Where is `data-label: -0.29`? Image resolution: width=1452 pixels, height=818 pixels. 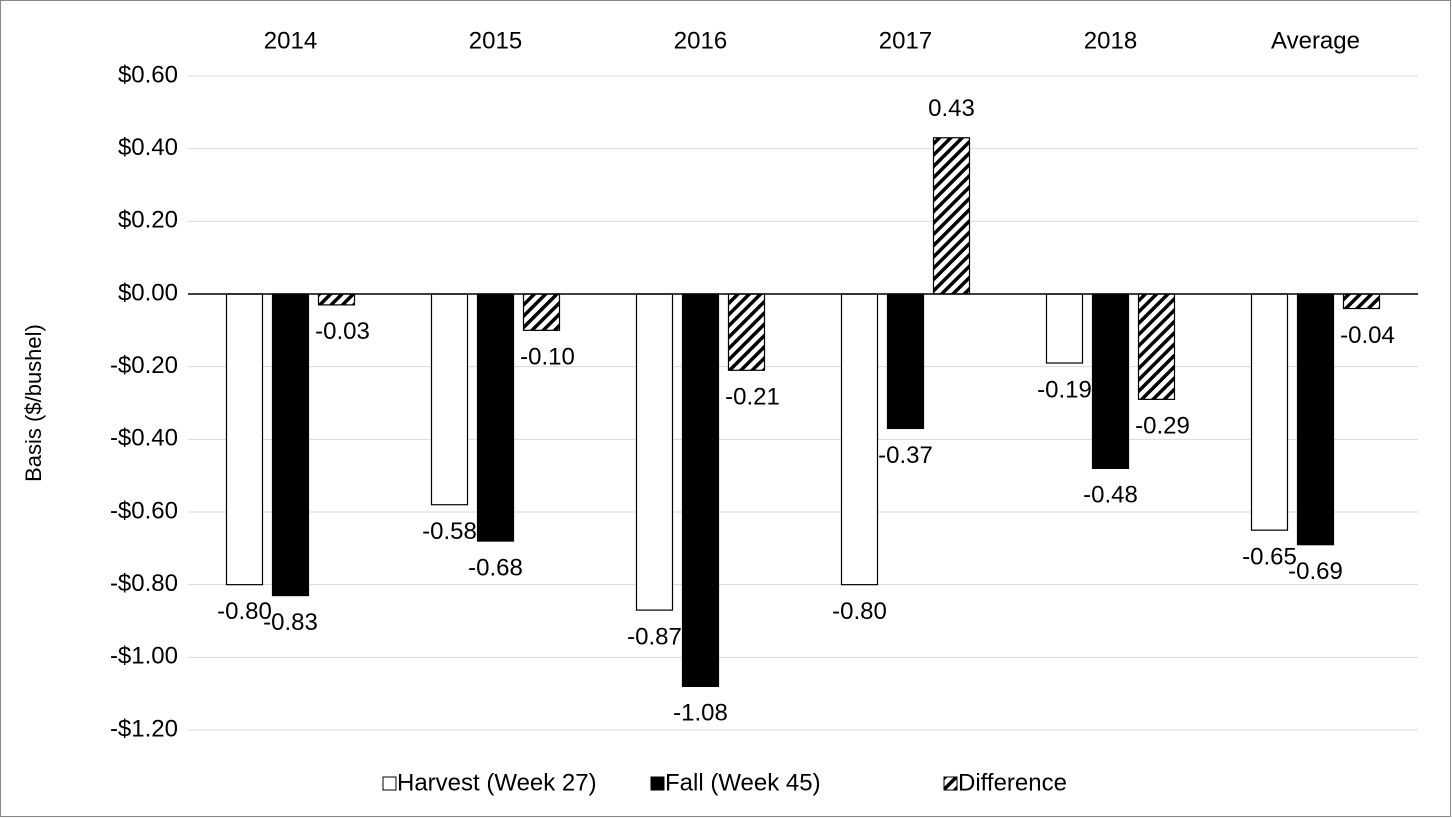
data-label: -0.29 is located at coordinates (1162, 426).